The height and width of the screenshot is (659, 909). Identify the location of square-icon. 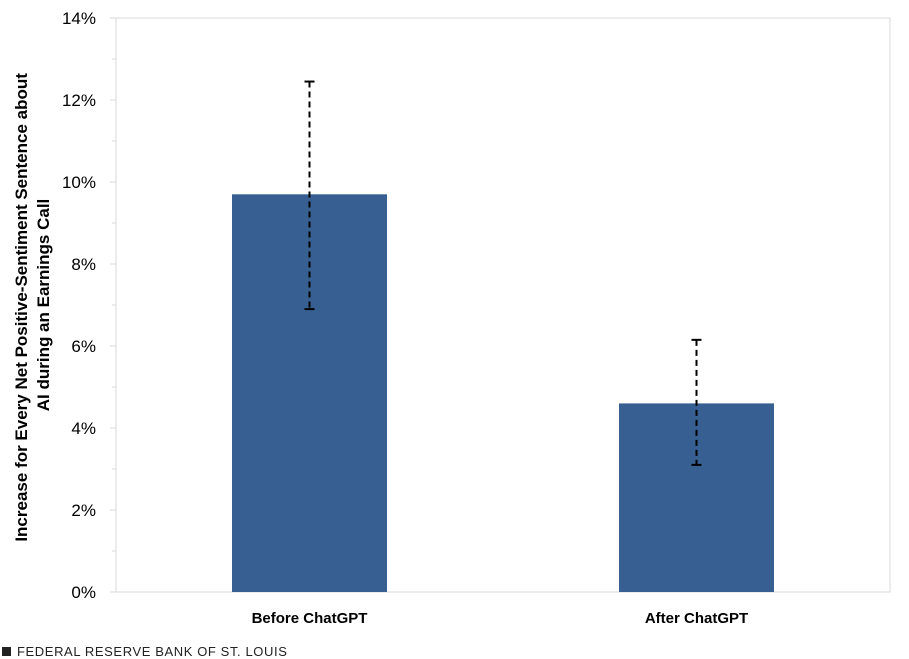
(6, 651).